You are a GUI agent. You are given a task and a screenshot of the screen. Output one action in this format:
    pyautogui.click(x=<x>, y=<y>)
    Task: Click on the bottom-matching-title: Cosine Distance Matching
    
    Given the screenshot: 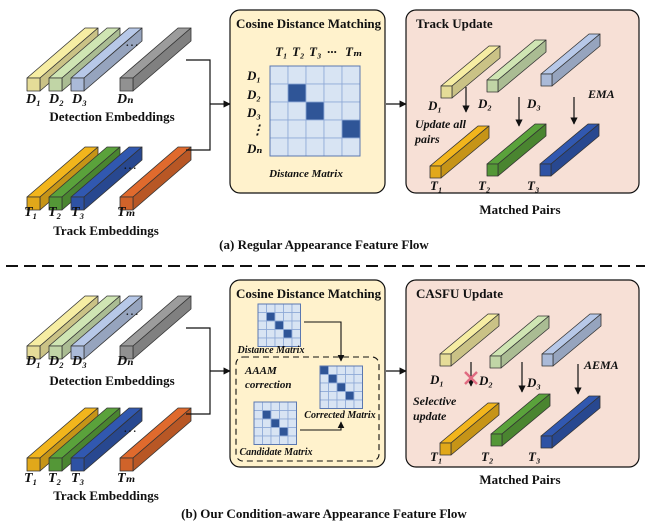 What is the action you would take?
    pyautogui.click(x=309, y=293)
    